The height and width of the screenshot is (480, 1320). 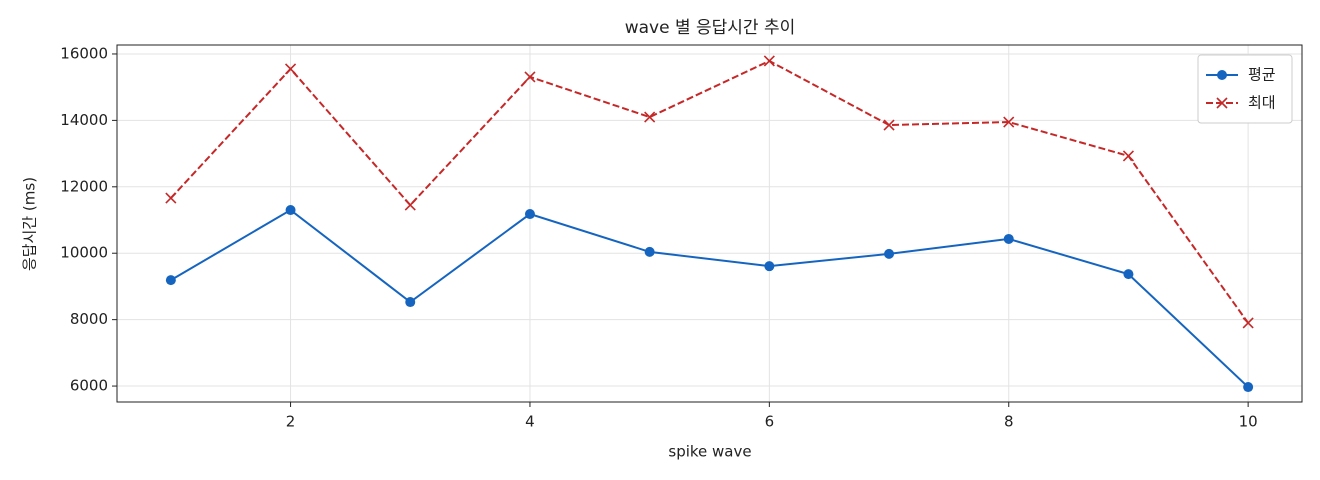 What do you see at coordinates (1262, 75) in the screenshot?
I see `legend-label: 평균` at bounding box center [1262, 75].